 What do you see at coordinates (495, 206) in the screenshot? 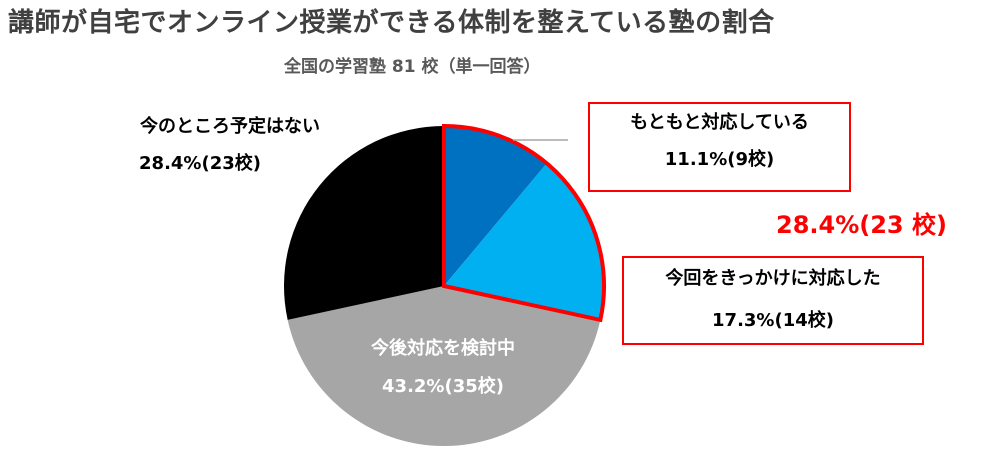
I see `pie-slice-motomoto` at bounding box center [495, 206].